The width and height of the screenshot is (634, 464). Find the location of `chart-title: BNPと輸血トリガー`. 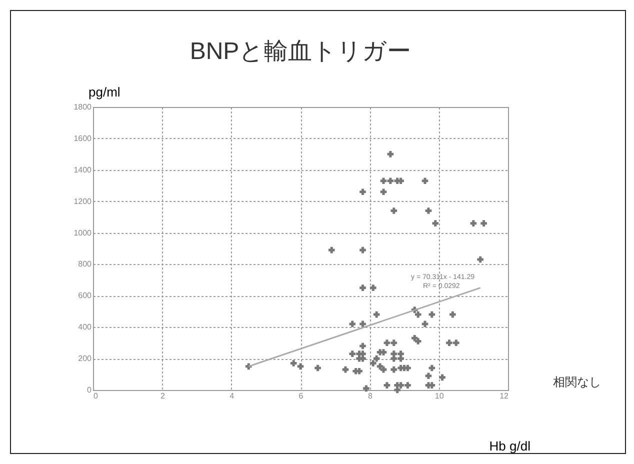

chart-title: BNPと輸血トリガー is located at coordinates (301, 51).